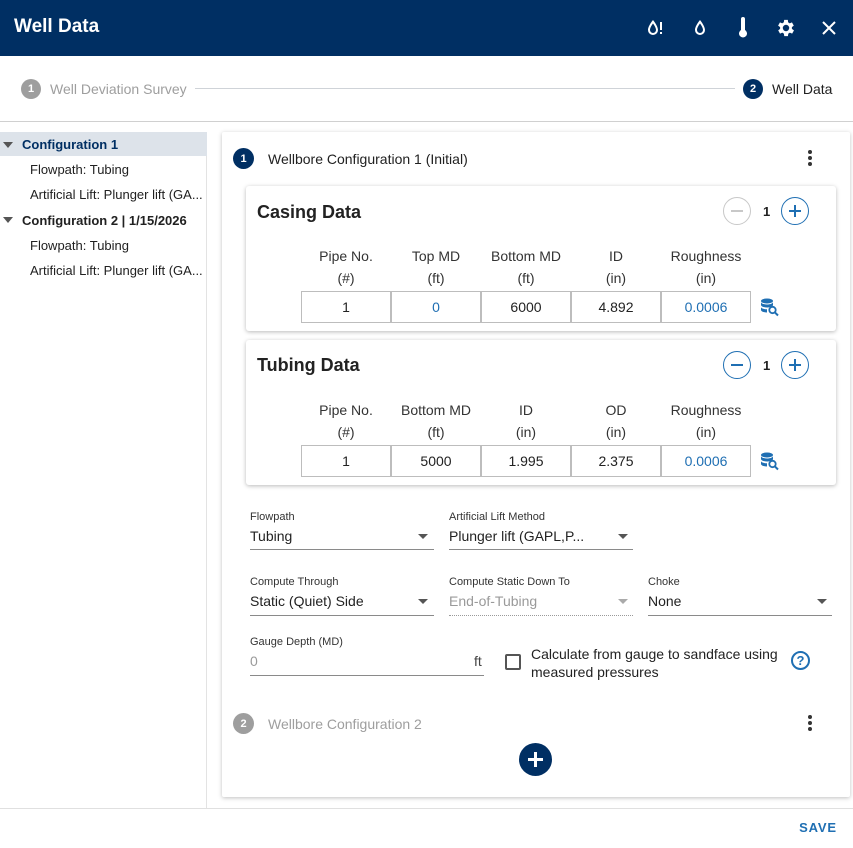 The image size is (853, 848). Describe the element at coordinates (296, 642) in the screenshot. I see `gauge-depth-label: Gauge Depth (MD)` at that location.